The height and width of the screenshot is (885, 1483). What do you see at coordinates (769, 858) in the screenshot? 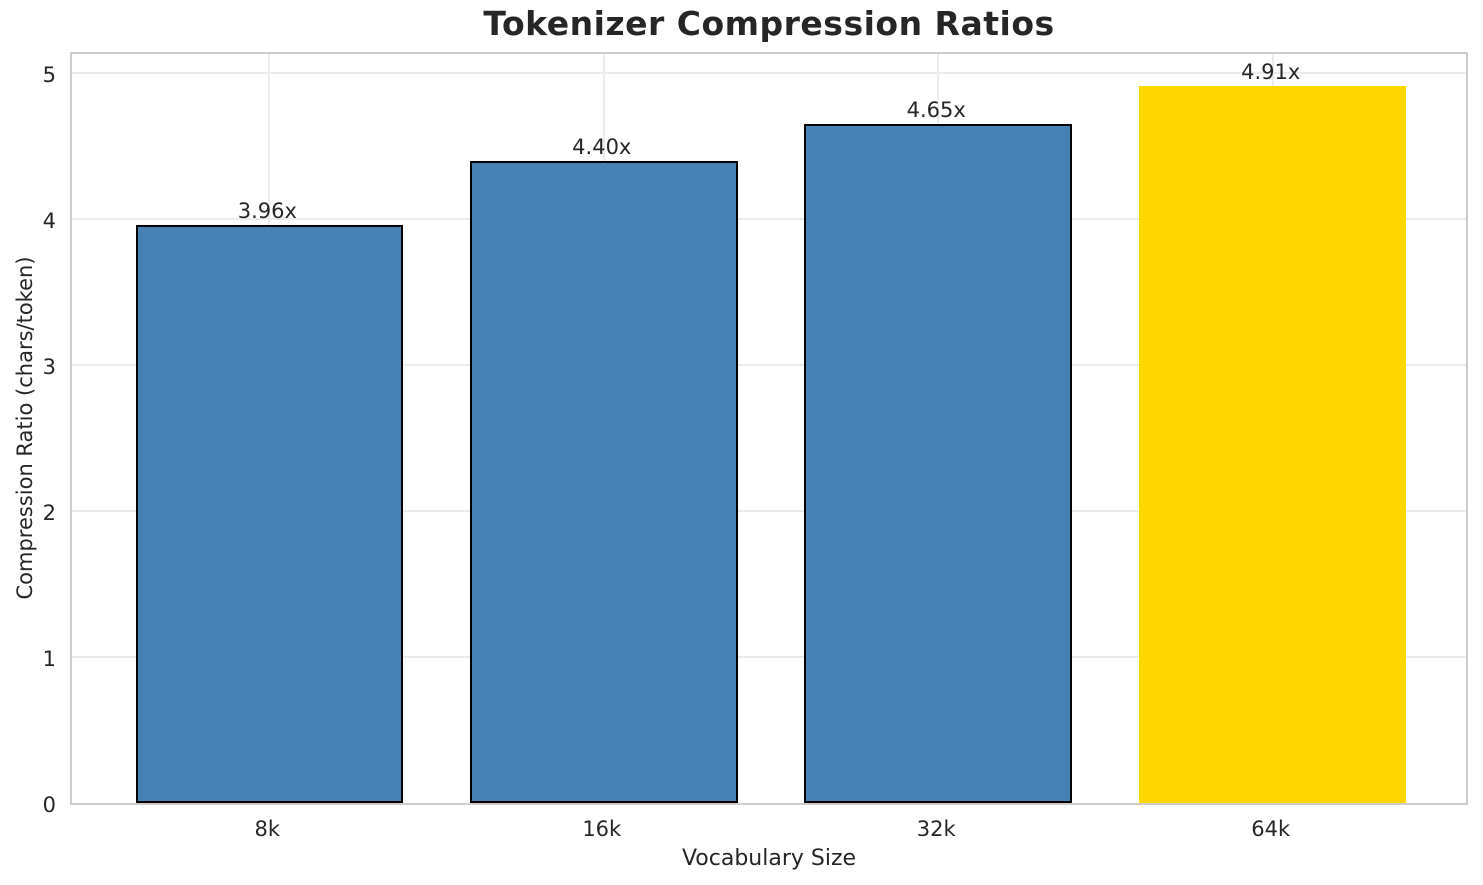
I see `x-axis-label: Vocabulary Size` at bounding box center [769, 858].